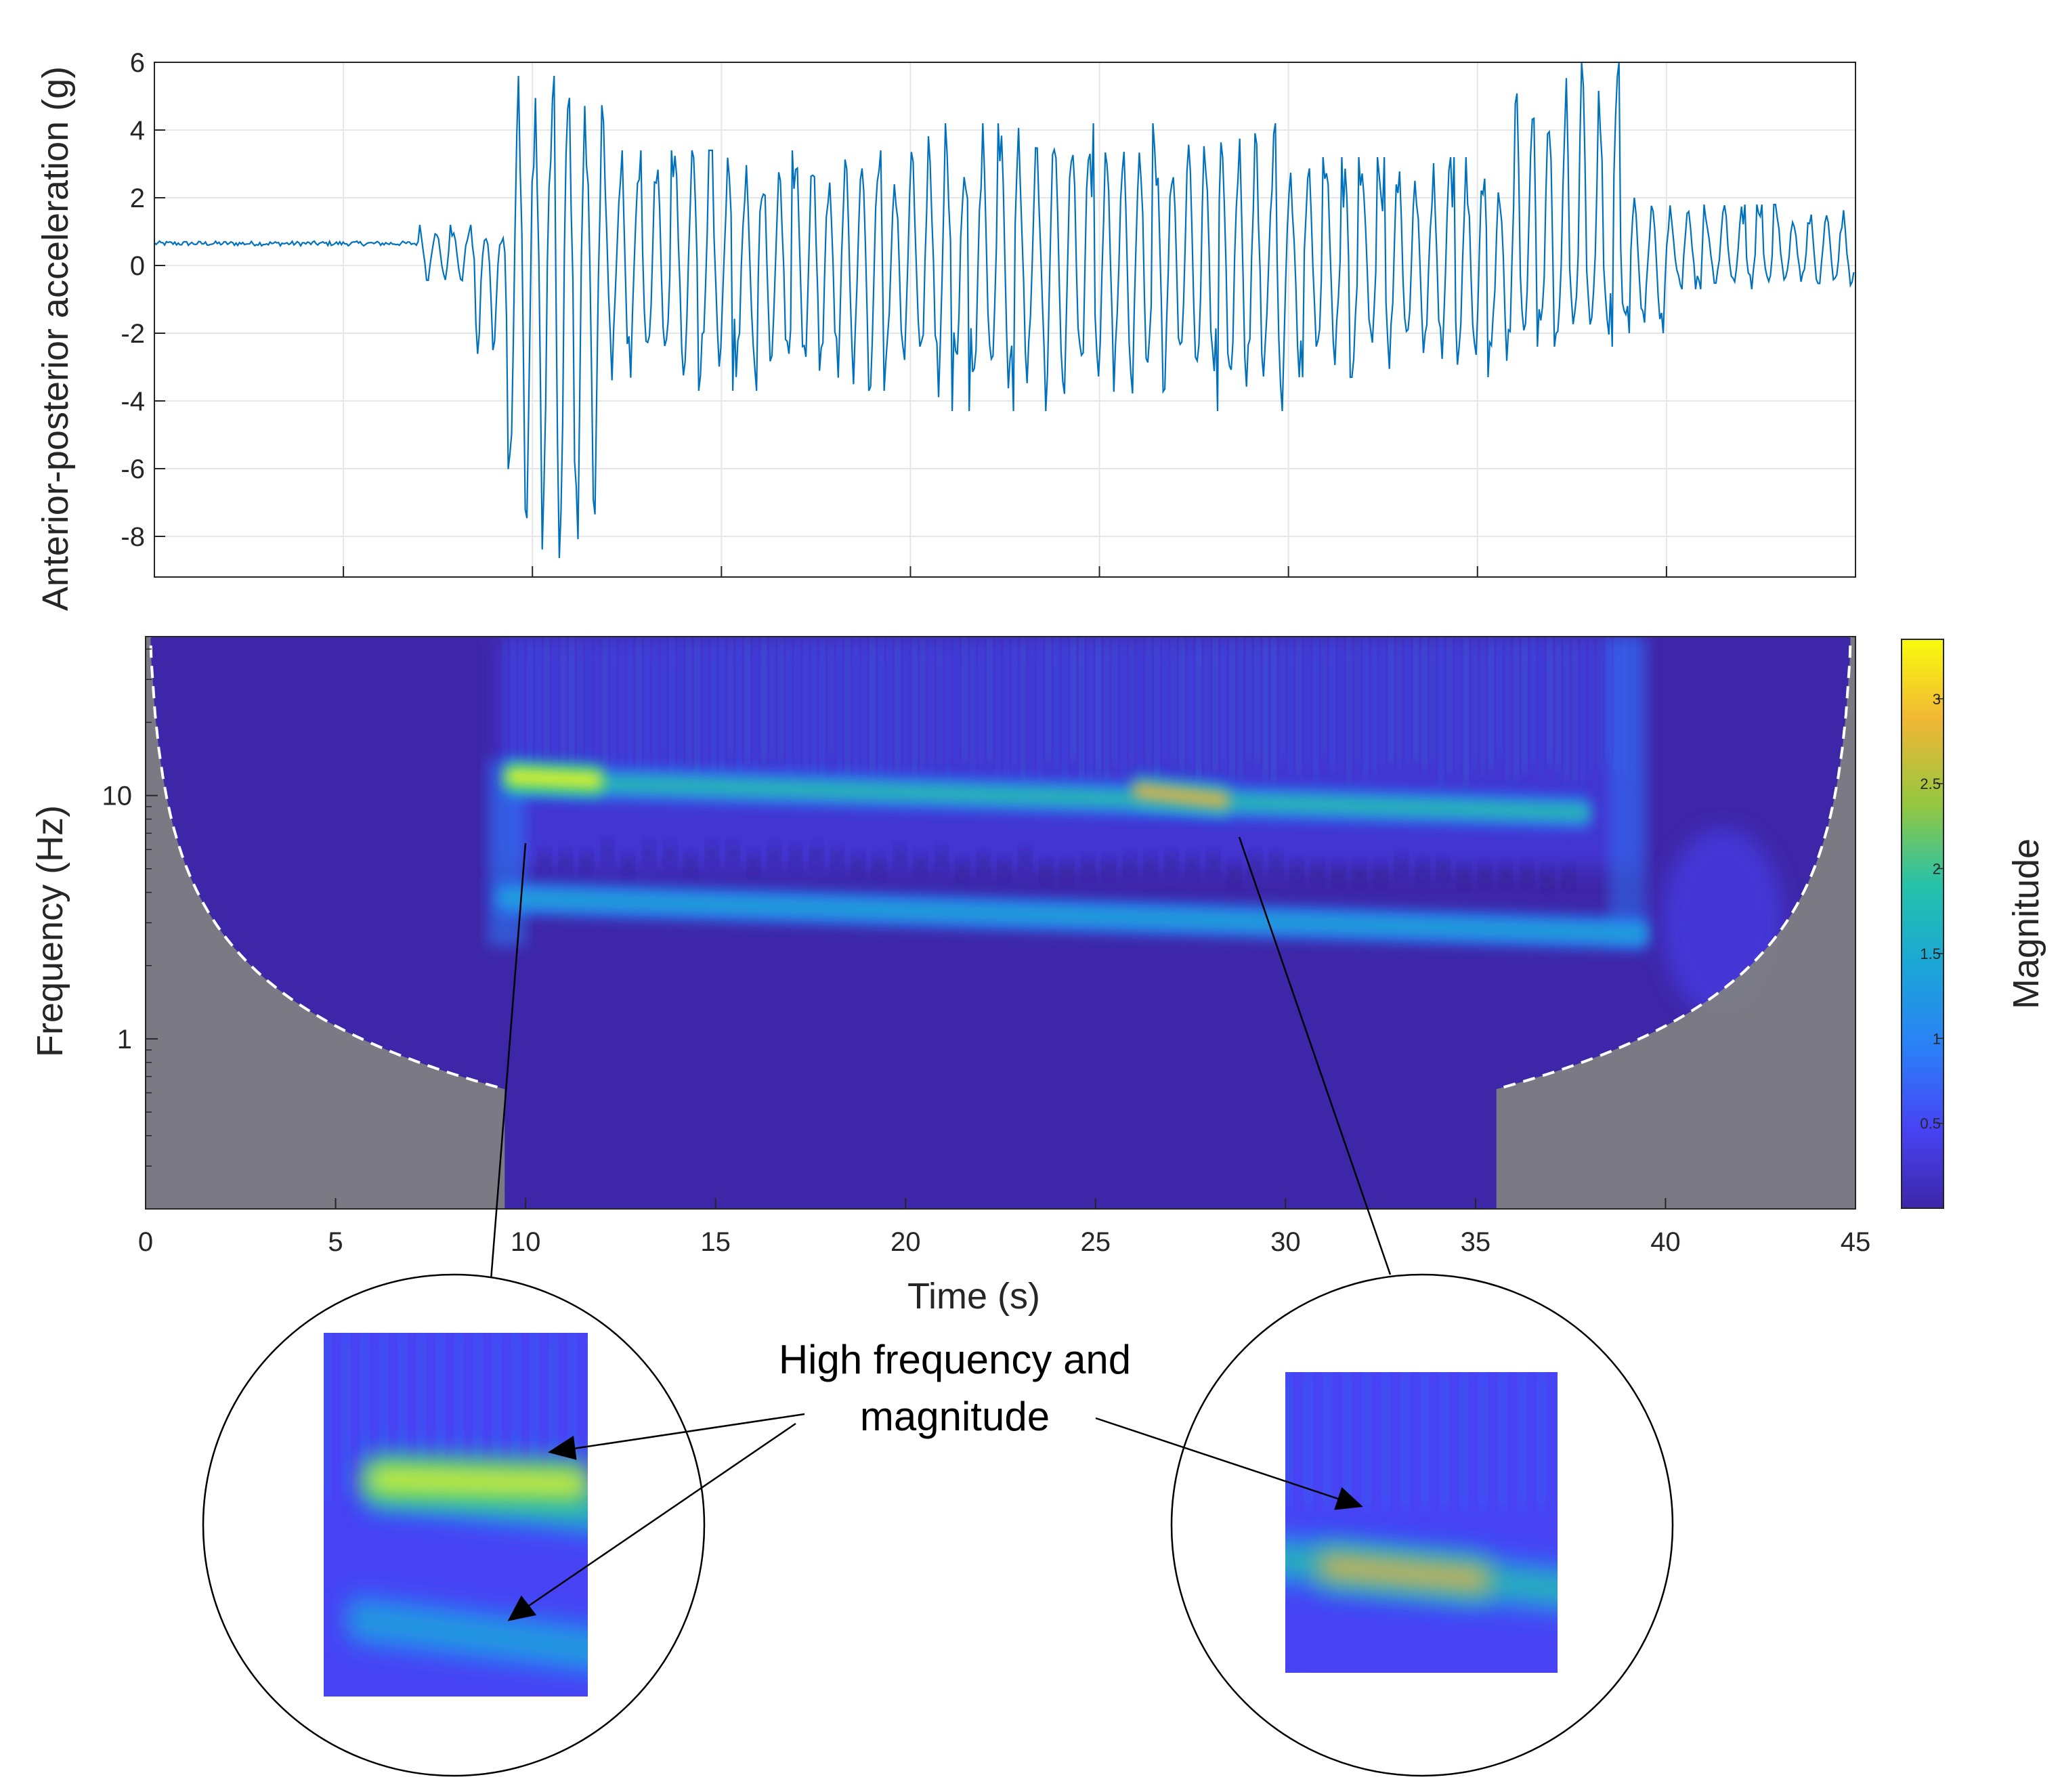 This screenshot has width=2060, height=1792. Describe the element at coordinates (336, 1242) in the screenshot. I see `spectrogram-xtick-label-1: 5` at that location.